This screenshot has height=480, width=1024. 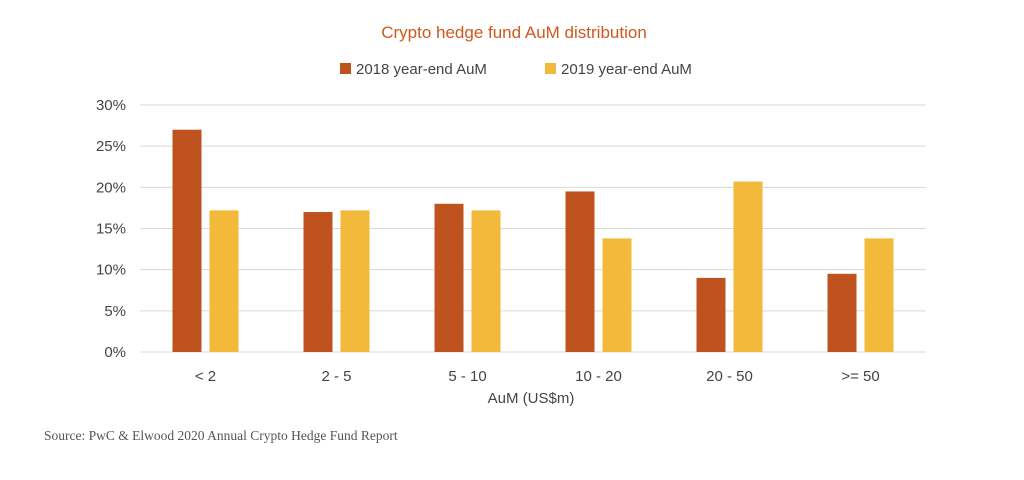 What do you see at coordinates (467, 376) in the screenshot?
I see `x-tick-label: 5 - 10` at bounding box center [467, 376].